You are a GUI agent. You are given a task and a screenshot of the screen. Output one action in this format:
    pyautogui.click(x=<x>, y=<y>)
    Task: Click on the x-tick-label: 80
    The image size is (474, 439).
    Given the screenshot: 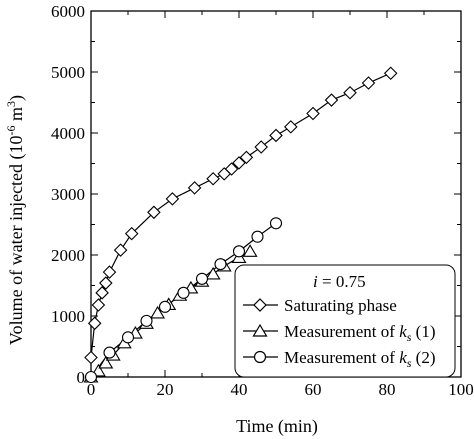 What is the action you would take?
    pyautogui.click(x=387, y=389)
    